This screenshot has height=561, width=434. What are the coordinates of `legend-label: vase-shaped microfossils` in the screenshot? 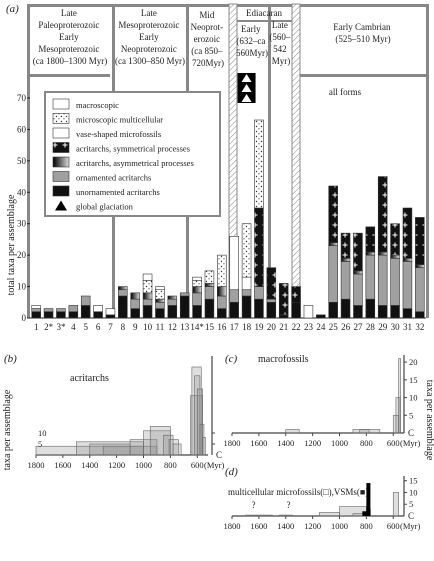 It's located at (118, 134).